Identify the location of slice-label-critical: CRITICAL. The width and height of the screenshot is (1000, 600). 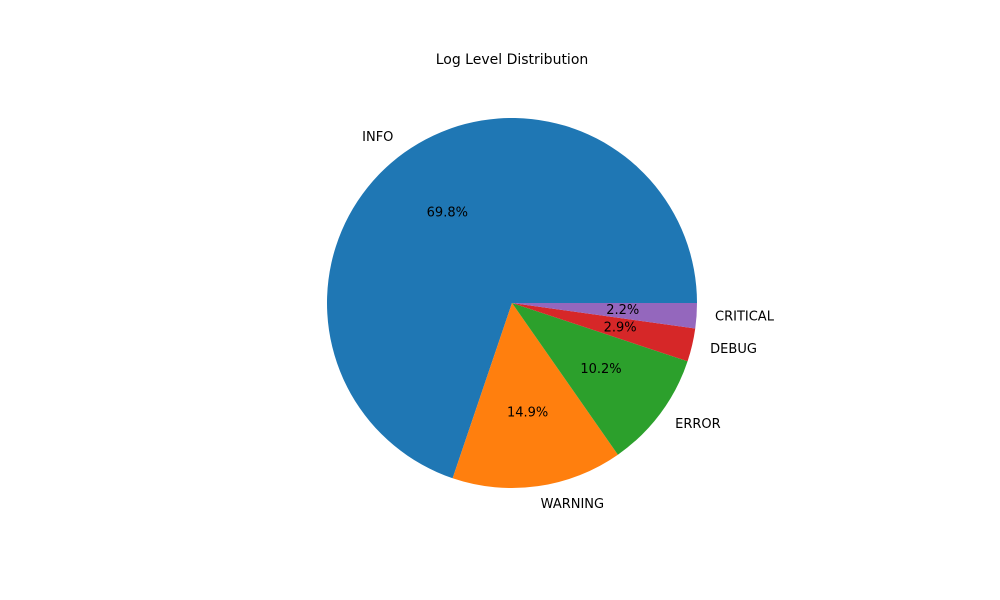
(745, 317).